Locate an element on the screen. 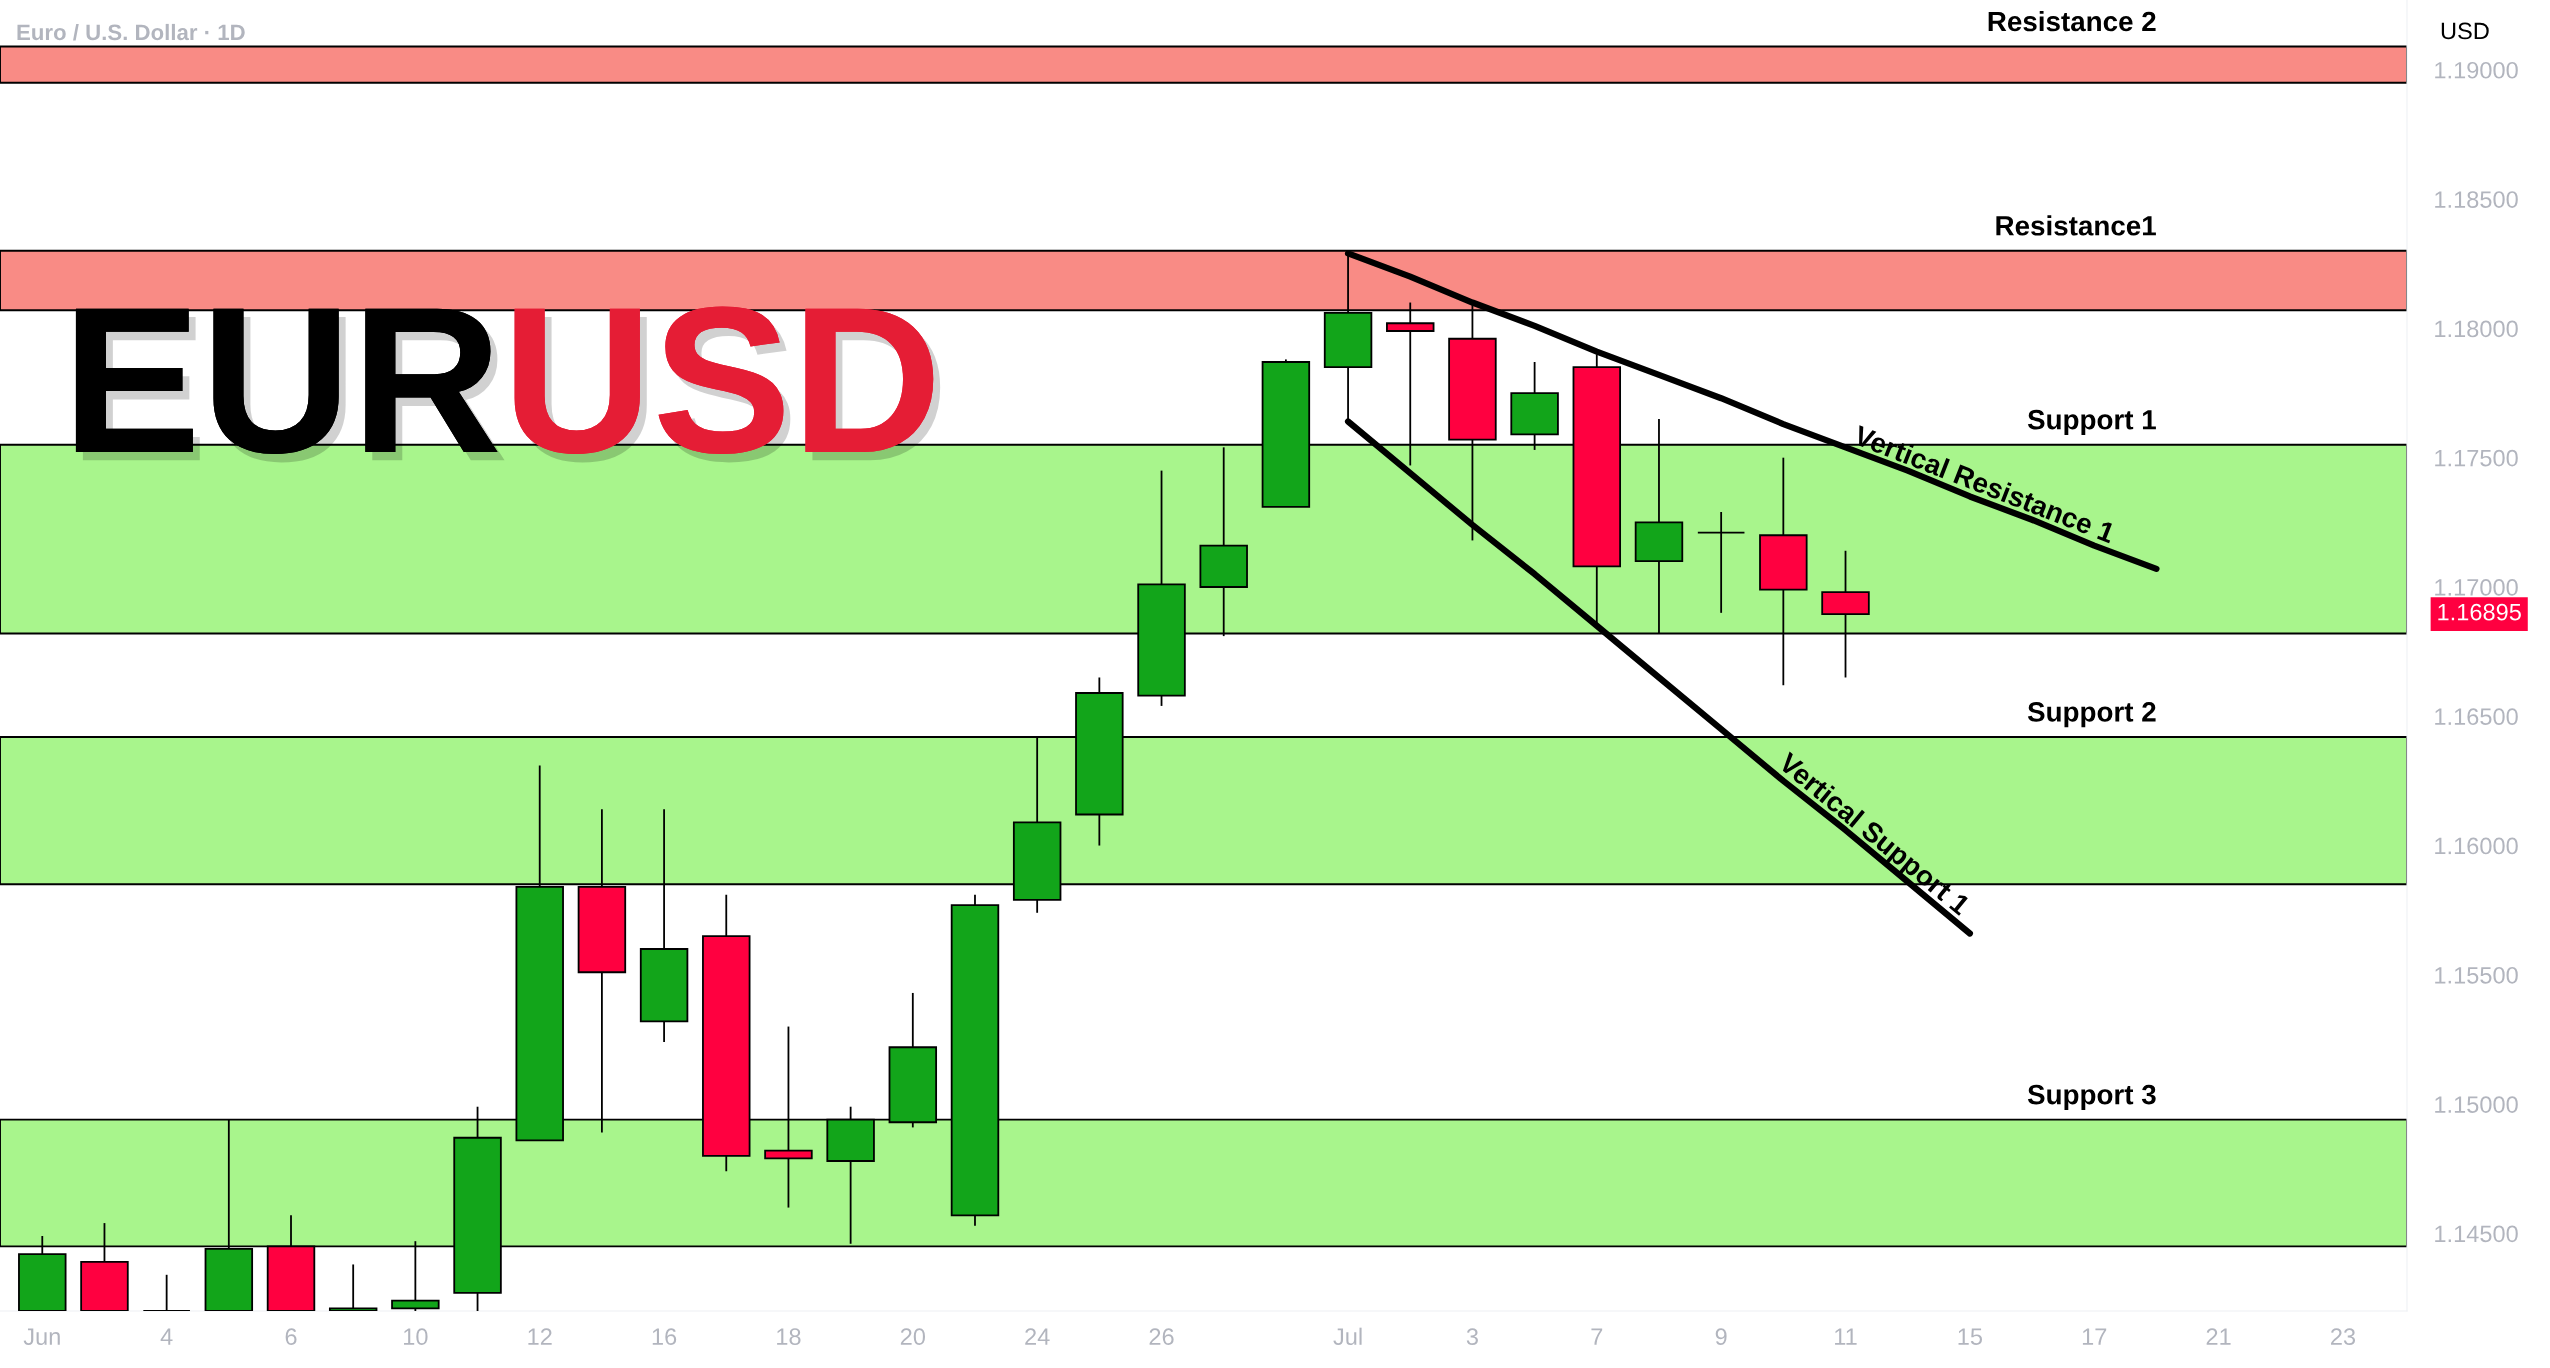 The image size is (2550, 1368). y-tick-label: 1.14500 is located at coordinates (2476, 1234).